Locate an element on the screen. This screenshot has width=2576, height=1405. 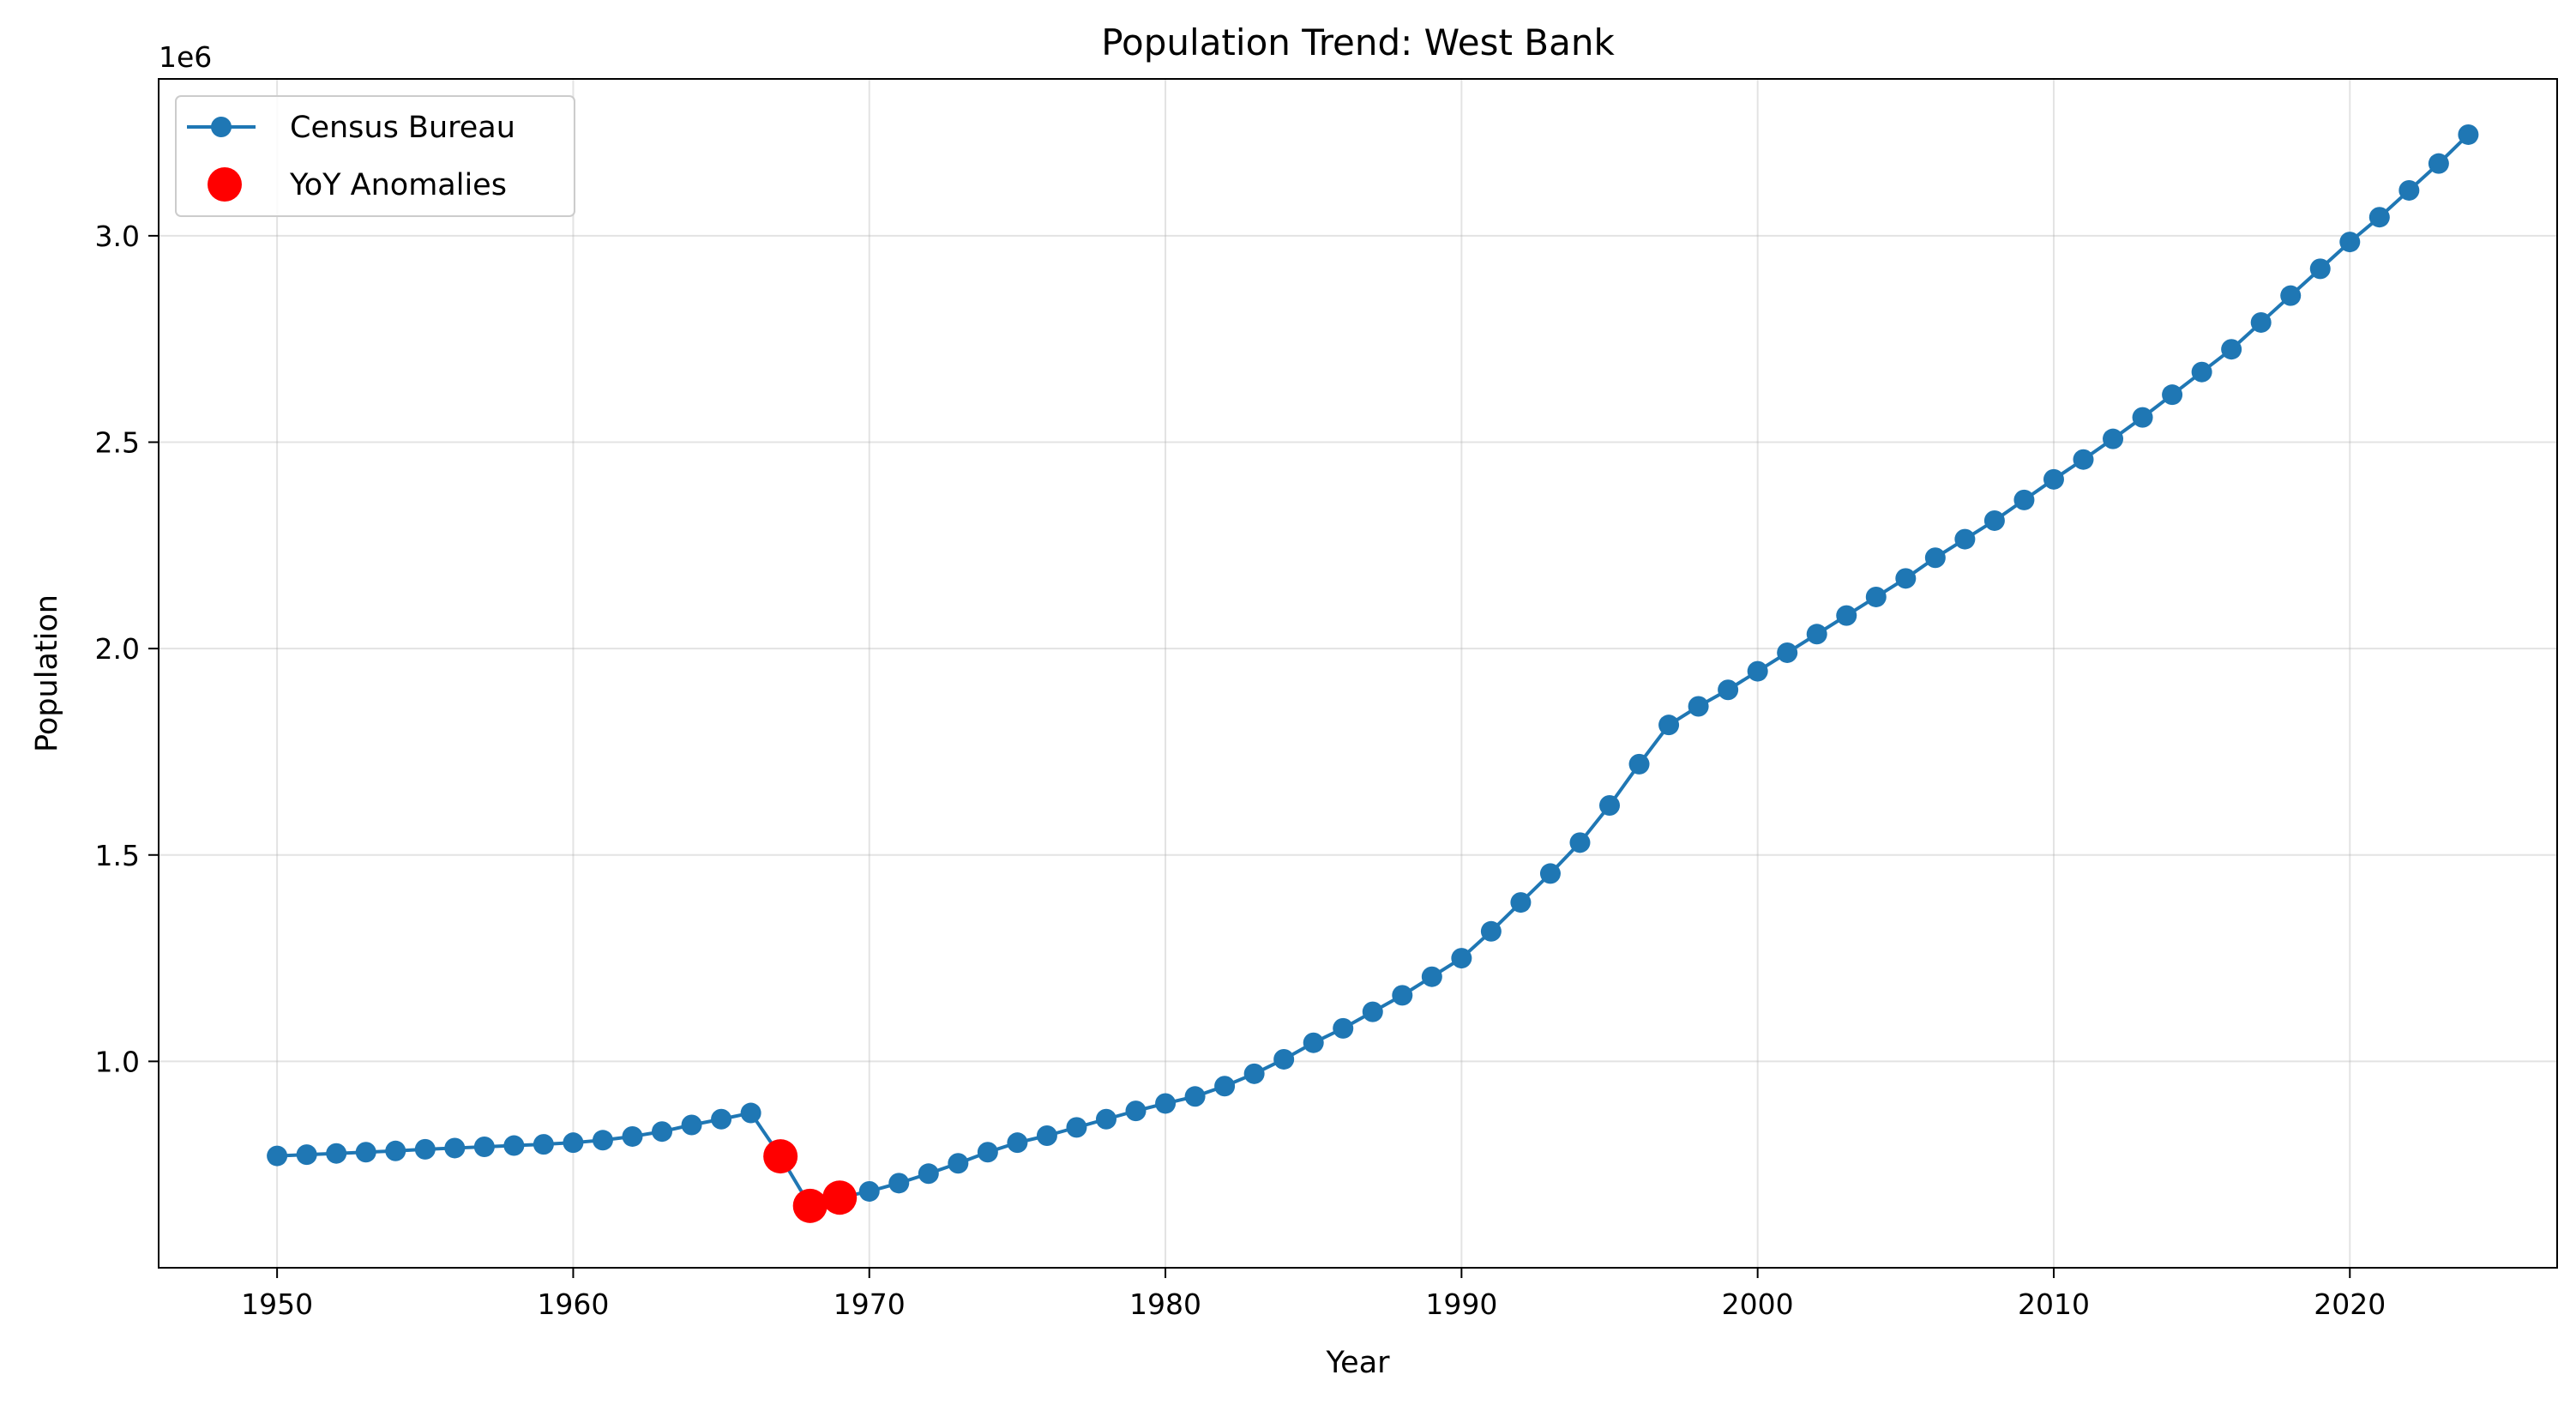
legend: Census Bureau YoY Anomalies is located at coordinates (375, 156).